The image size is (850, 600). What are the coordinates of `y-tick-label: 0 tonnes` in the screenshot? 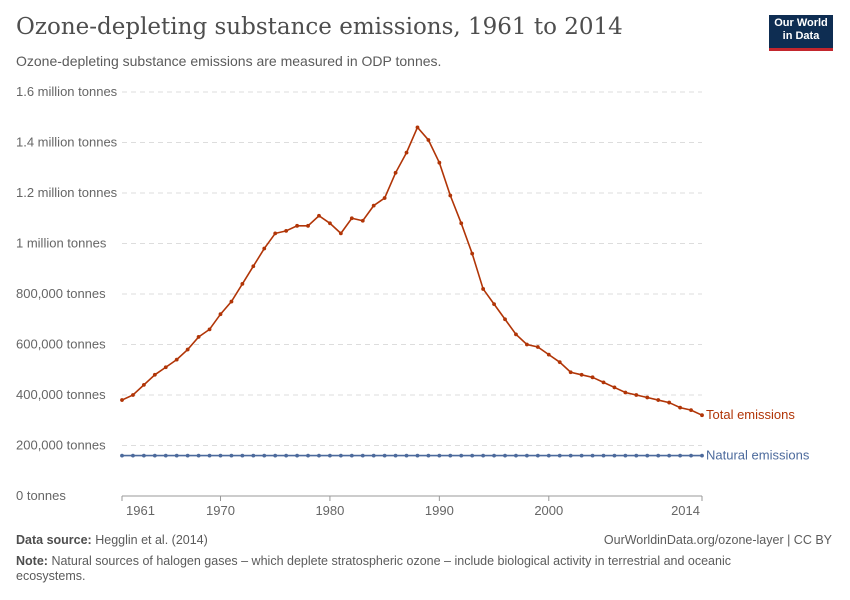 It's located at (41, 495).